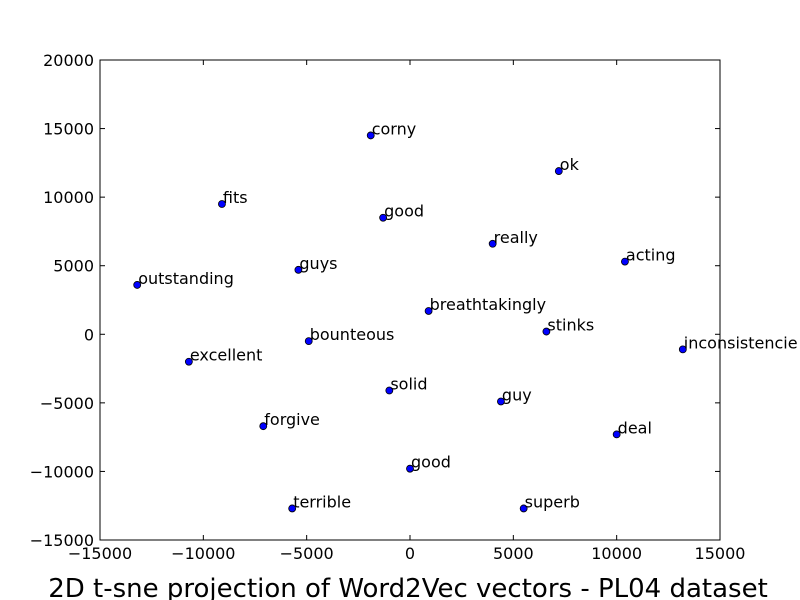 The image size is (800, 600). I want to click on y-tick-label: −5000, so click(67, 403).